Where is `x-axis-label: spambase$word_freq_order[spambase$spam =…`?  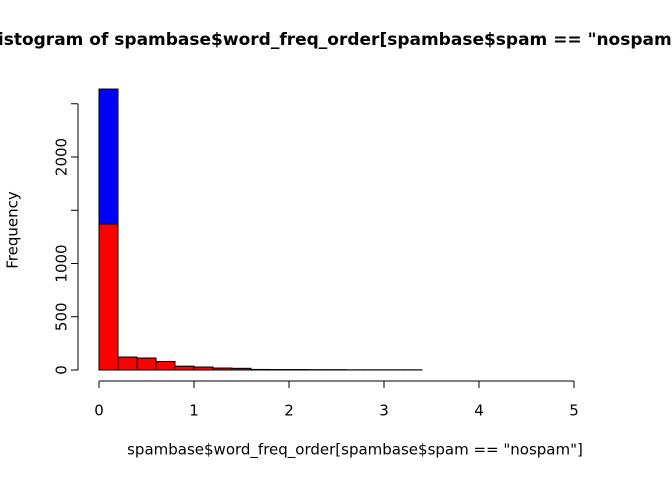 x-axis-label: spambase$word_freq_order[spambase$spam =… is located at coordinates (355, 450).